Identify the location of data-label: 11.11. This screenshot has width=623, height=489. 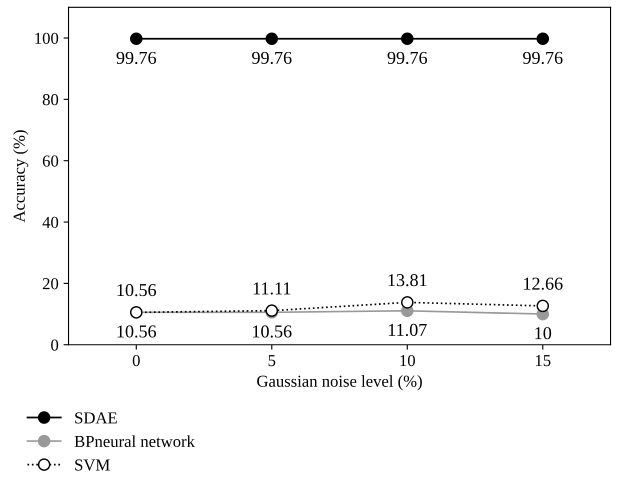
(272, 288).